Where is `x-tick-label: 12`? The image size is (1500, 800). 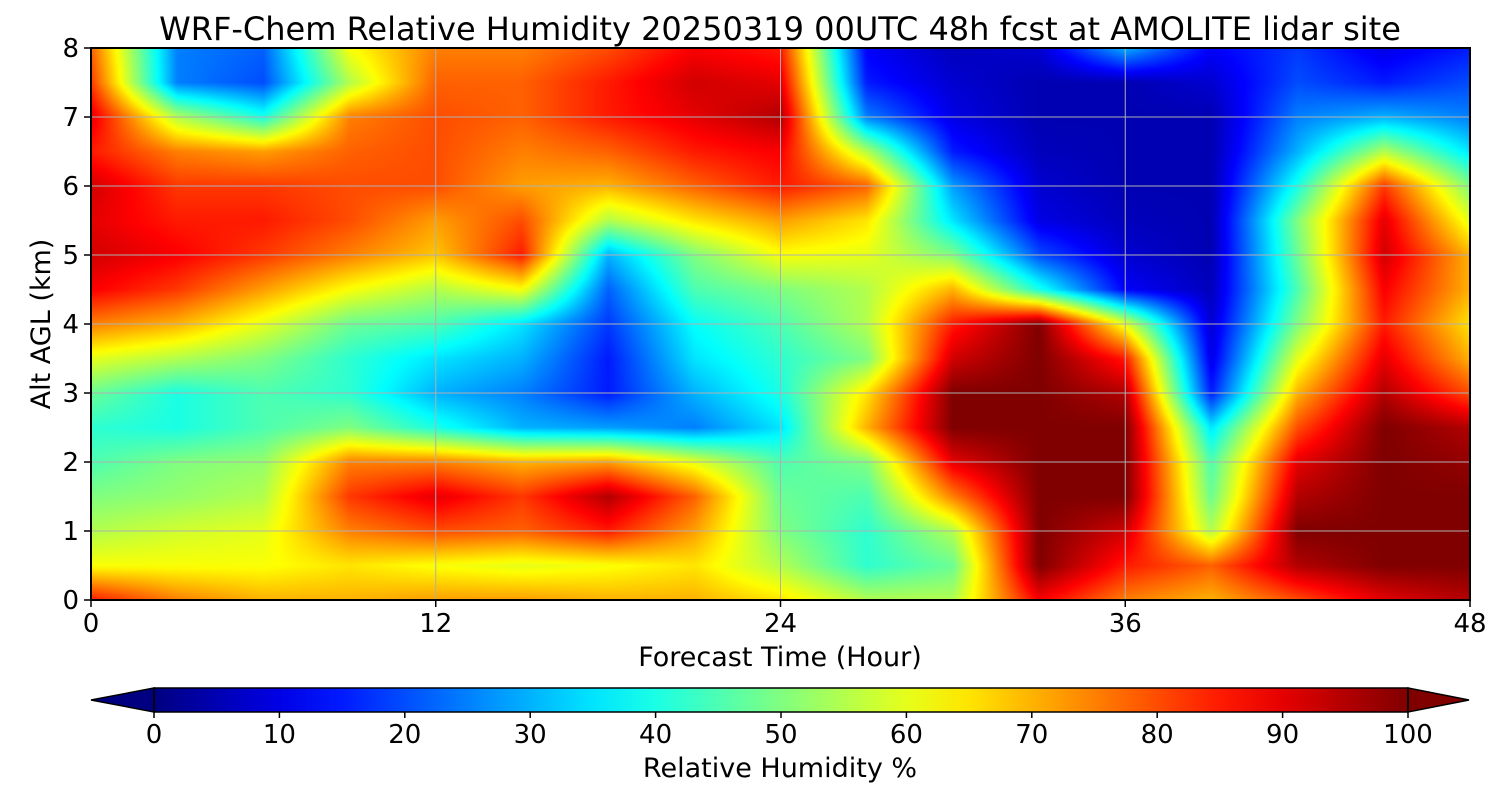
x-tick-label: 12 is located at coordinates (435, 624).